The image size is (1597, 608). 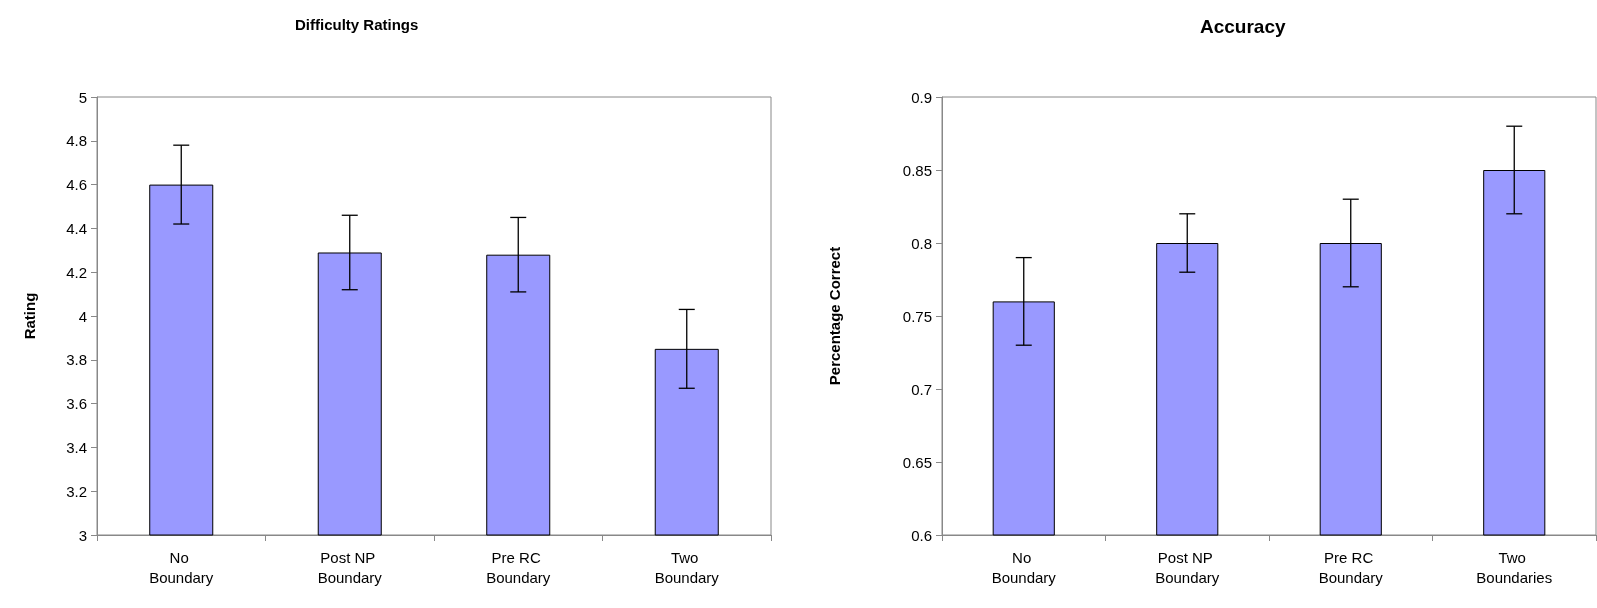 I want to click on y-tick-label: 0.6, so click(x=921, y=535).